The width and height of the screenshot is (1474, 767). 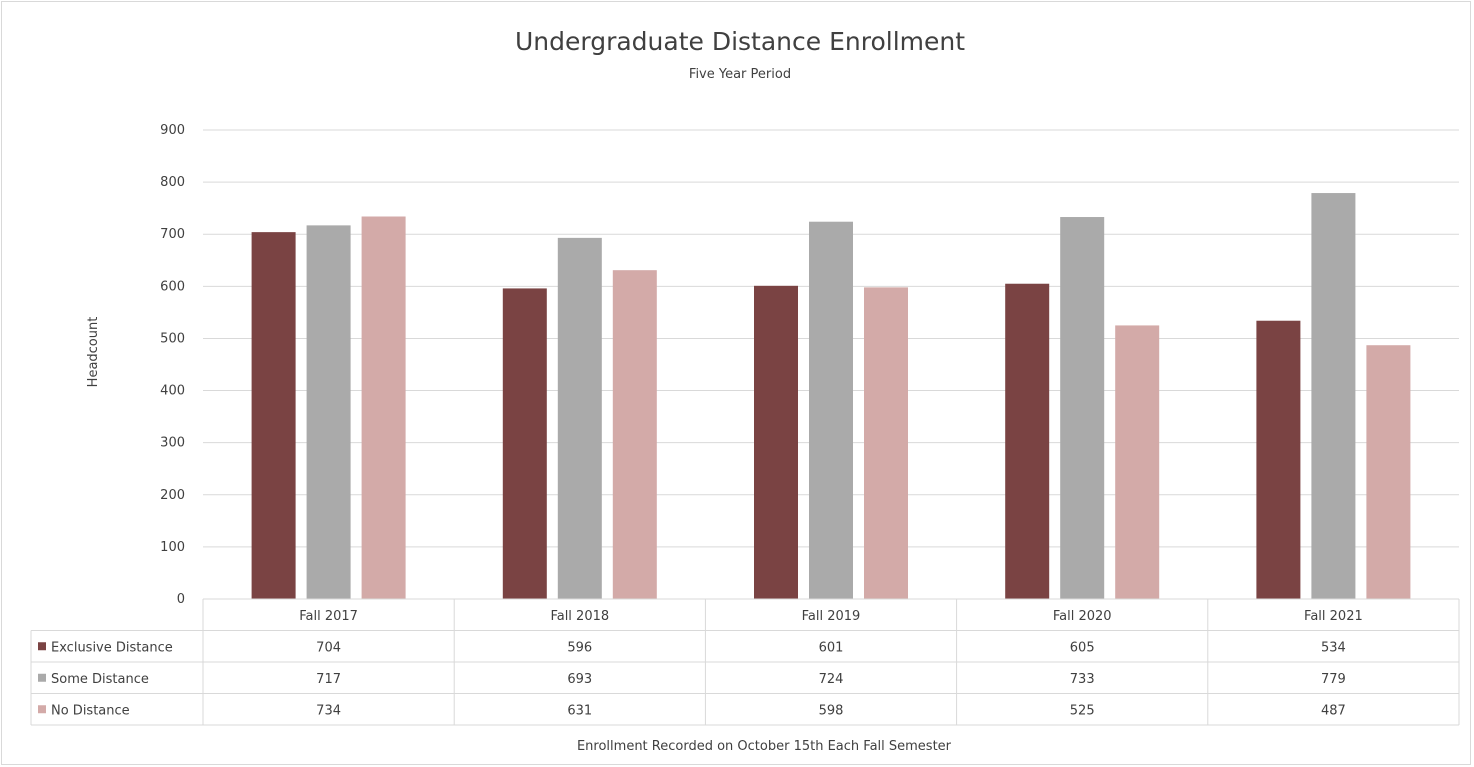 I want to click on y-tick-label: 700, so click(x=172, y=234).